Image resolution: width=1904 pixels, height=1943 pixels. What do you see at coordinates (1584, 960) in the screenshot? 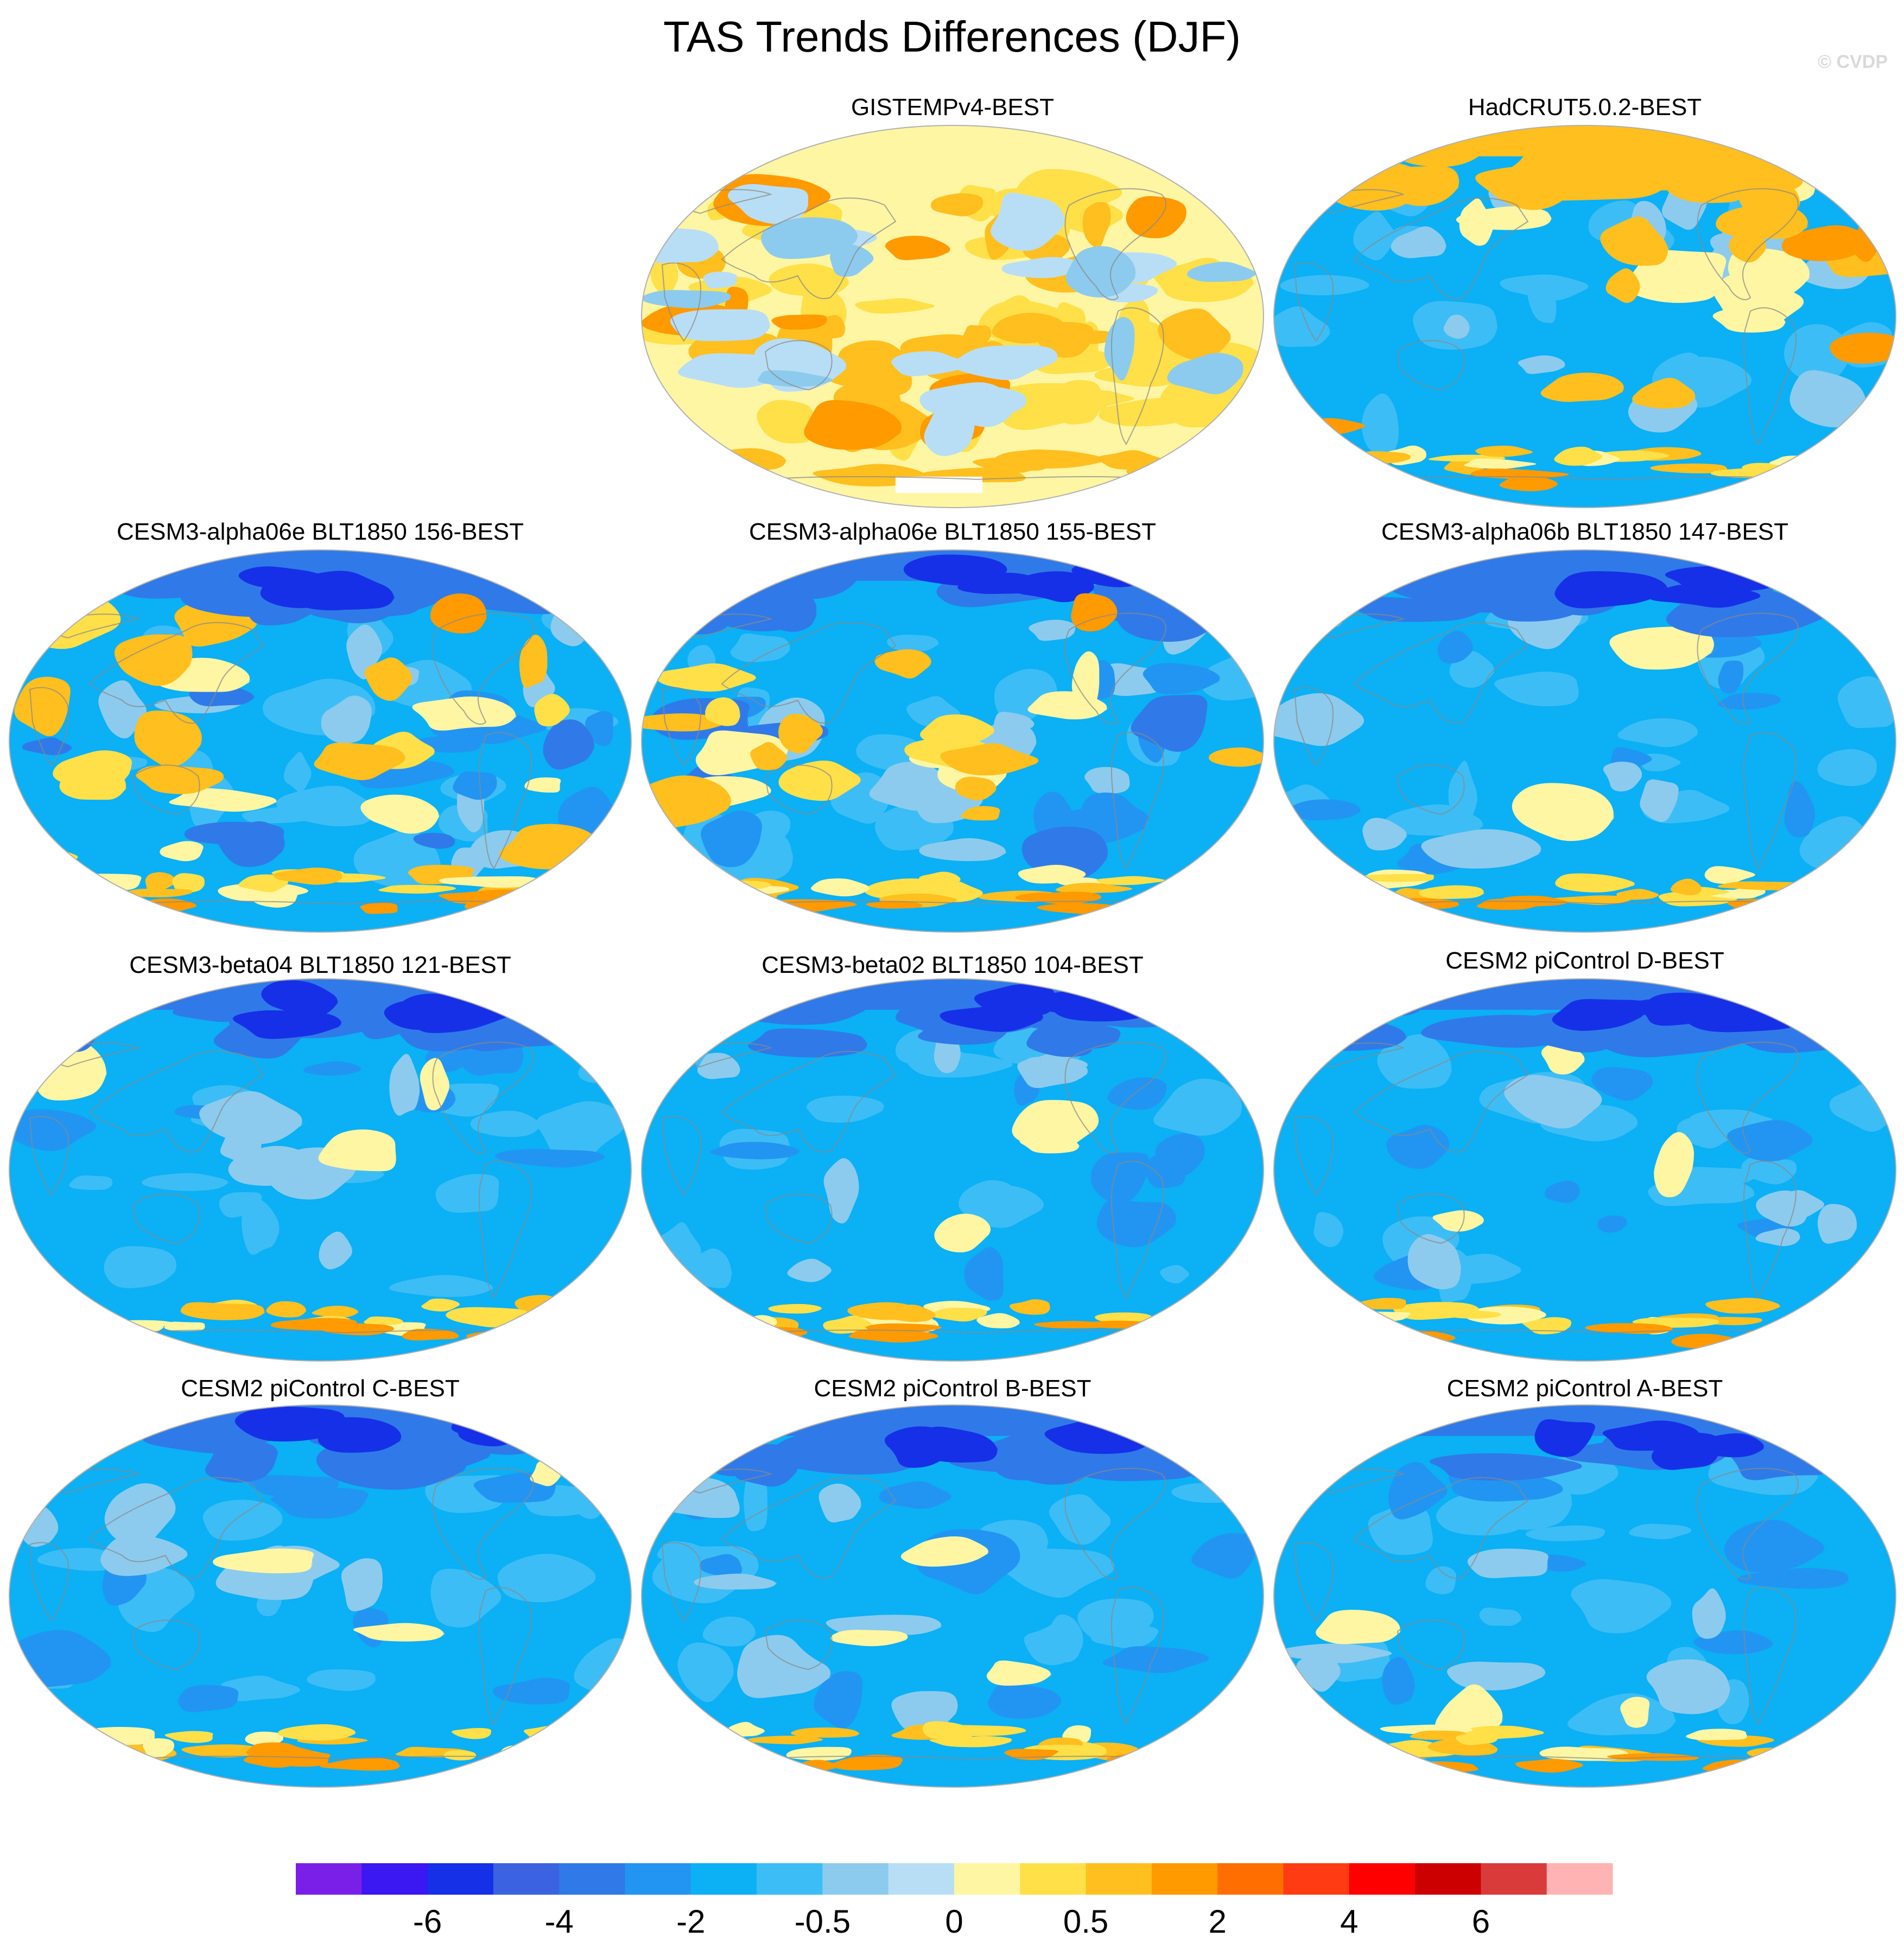
I see `panel-title-cesm2-d: CESM2 piControl D-BEST` at bounding box center [1584, 960].